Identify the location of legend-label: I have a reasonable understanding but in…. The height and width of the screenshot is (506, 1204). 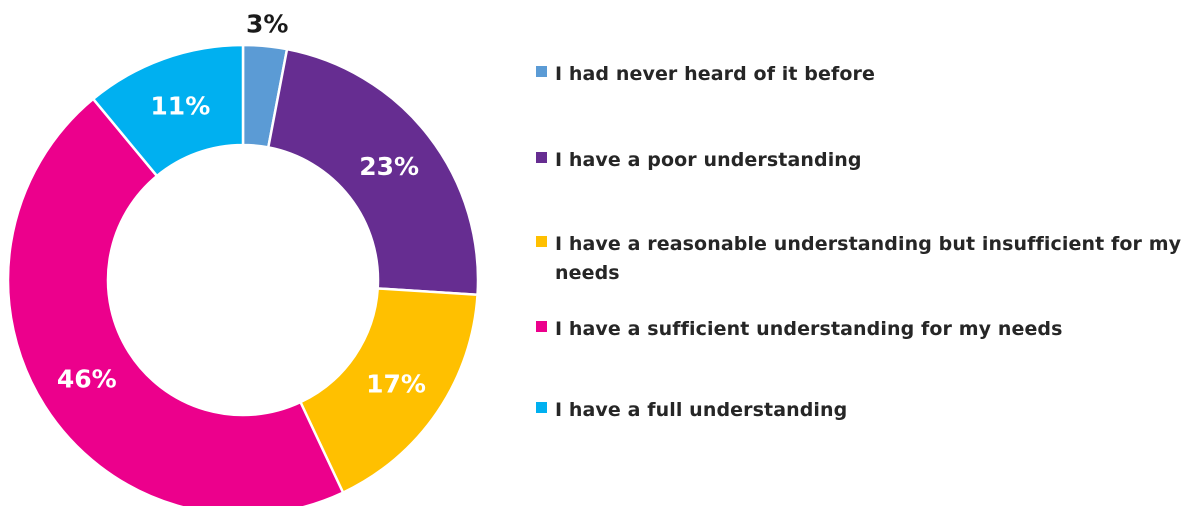
(868, 258).